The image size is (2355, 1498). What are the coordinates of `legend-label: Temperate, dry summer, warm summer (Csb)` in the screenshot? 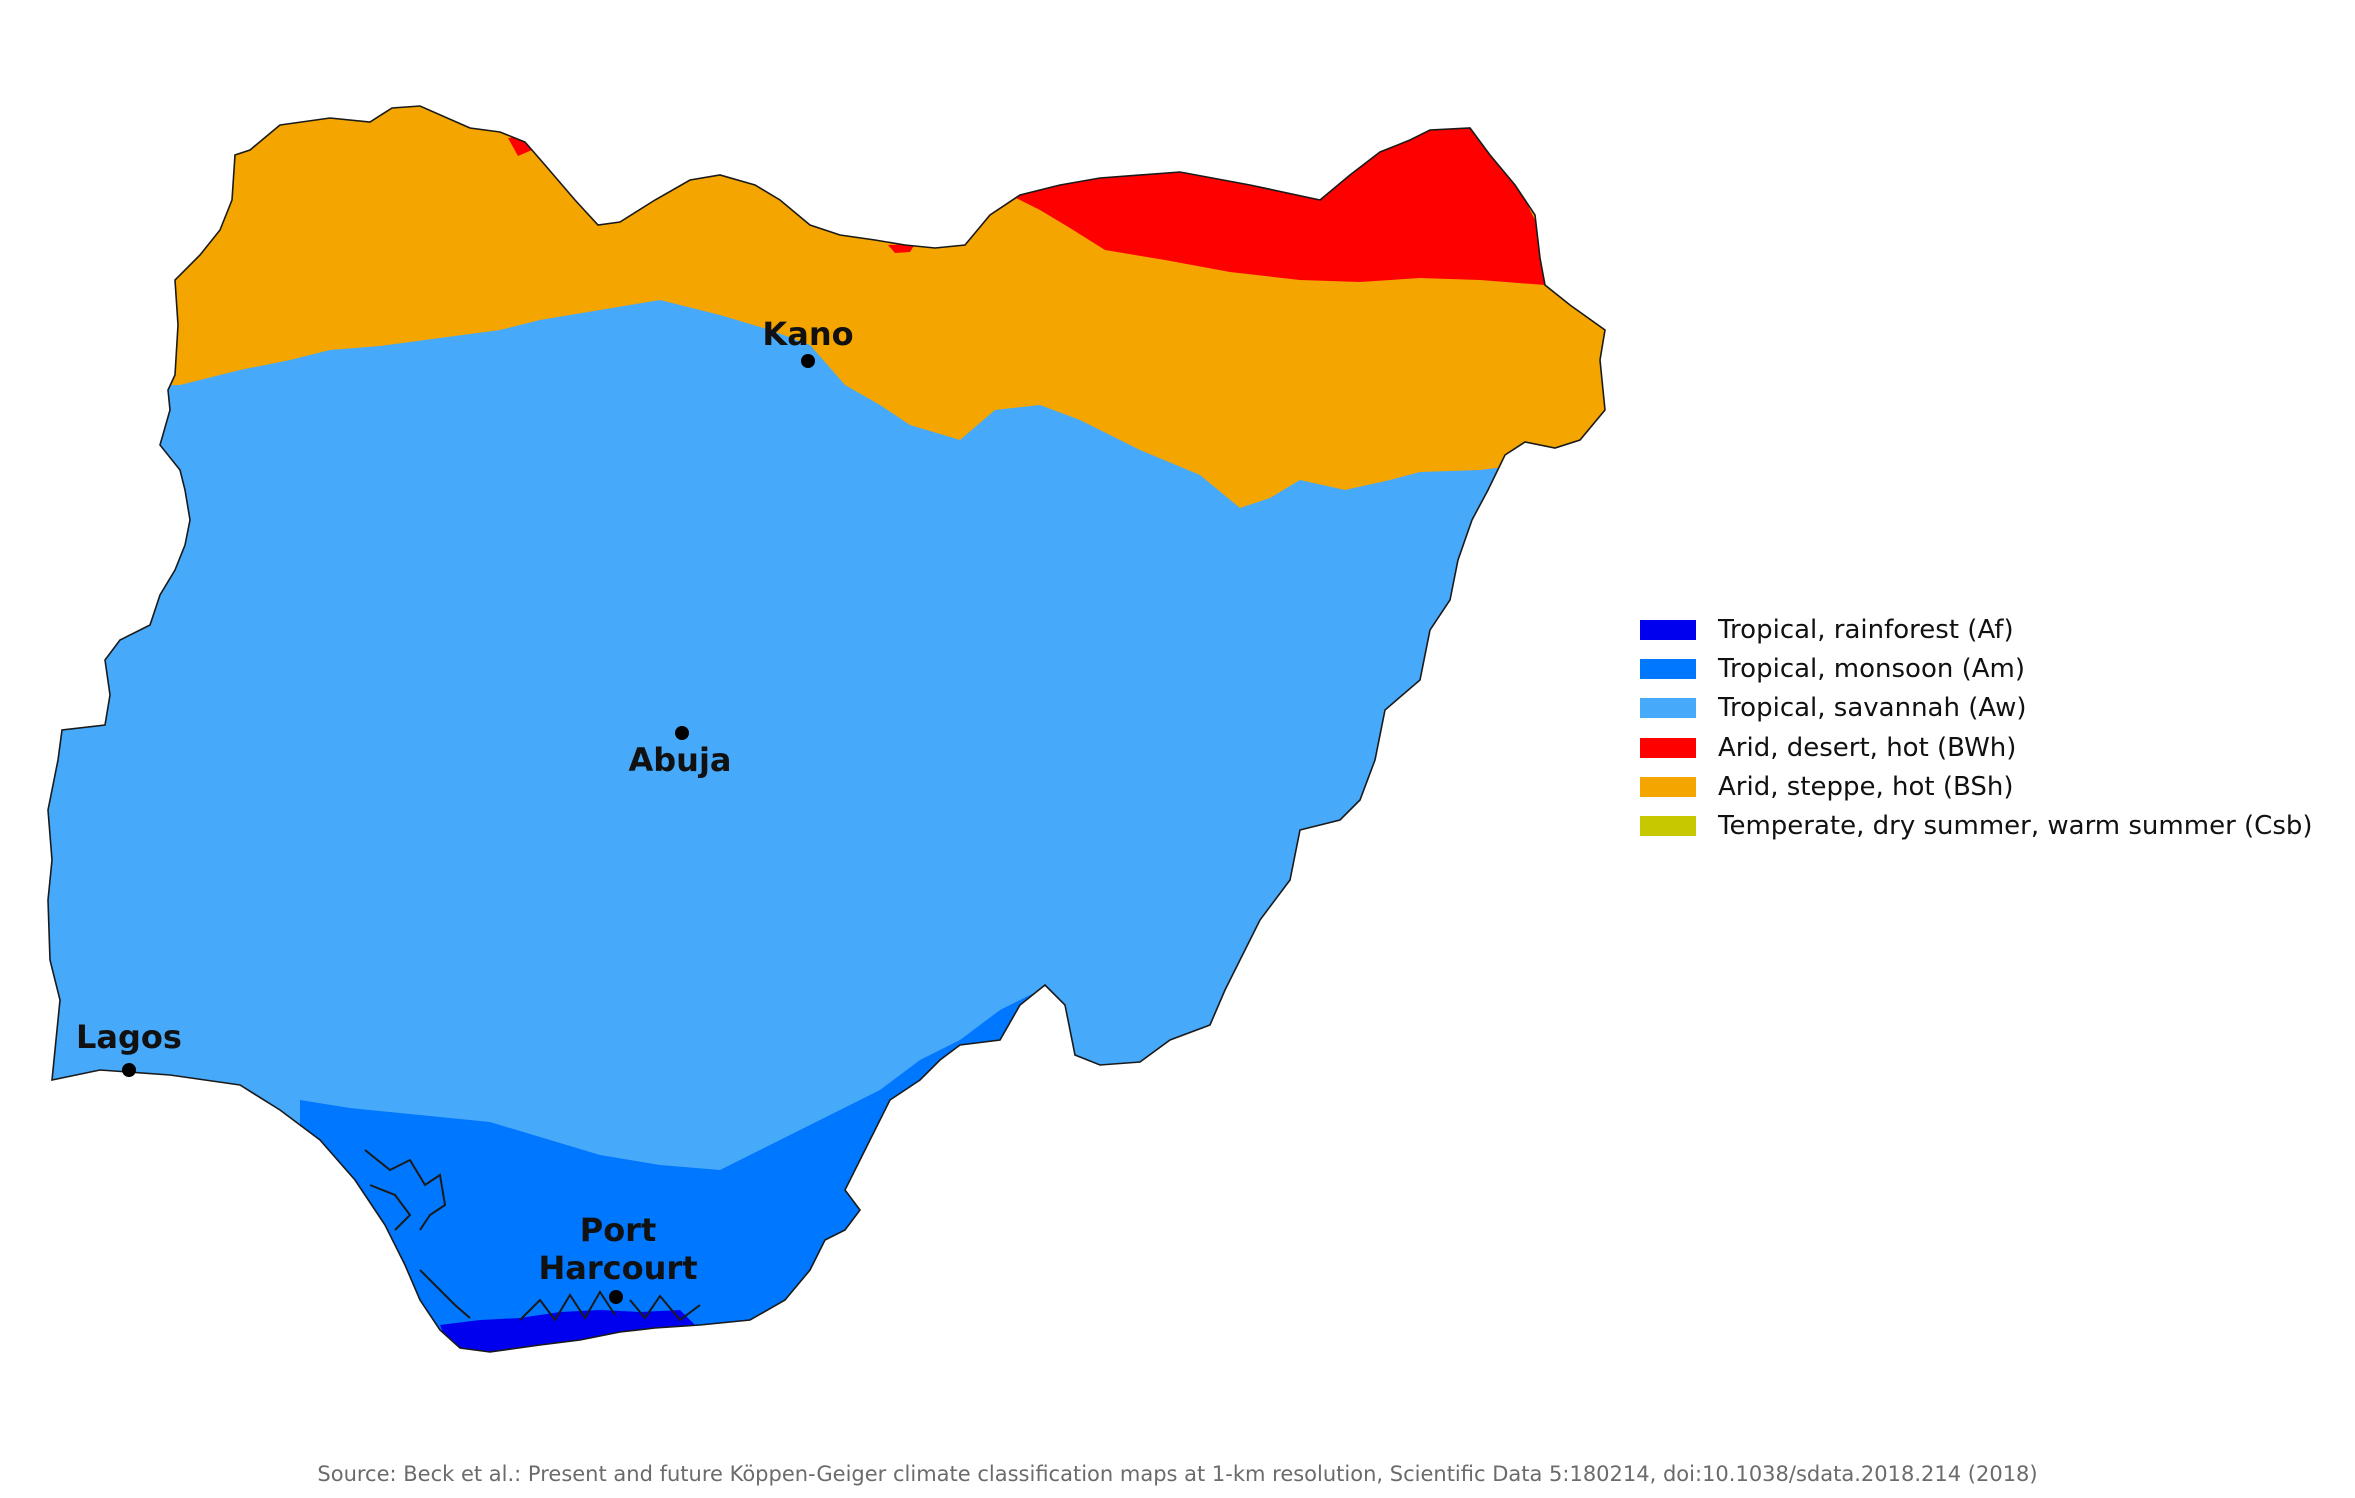 It's located at (2015, 826).